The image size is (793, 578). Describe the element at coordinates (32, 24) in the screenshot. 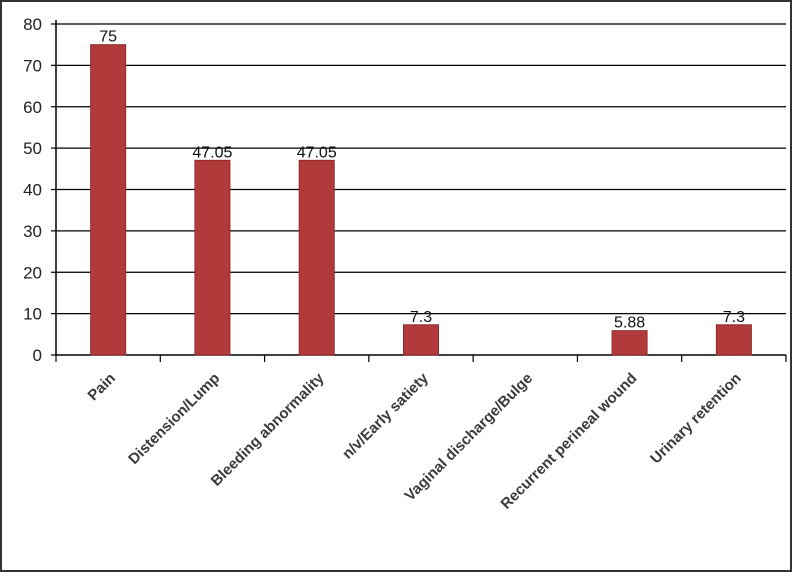

I see `y-tick-label: 80` at that location.